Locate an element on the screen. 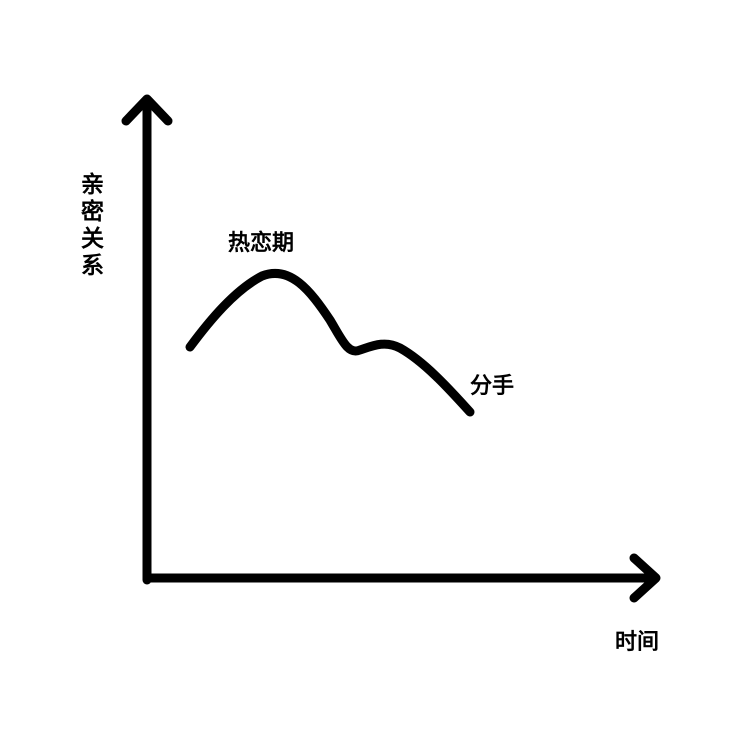 The height and width of the screenshot is (750, 750). end-annotation: 分手 is located at coordinates (492, 386).